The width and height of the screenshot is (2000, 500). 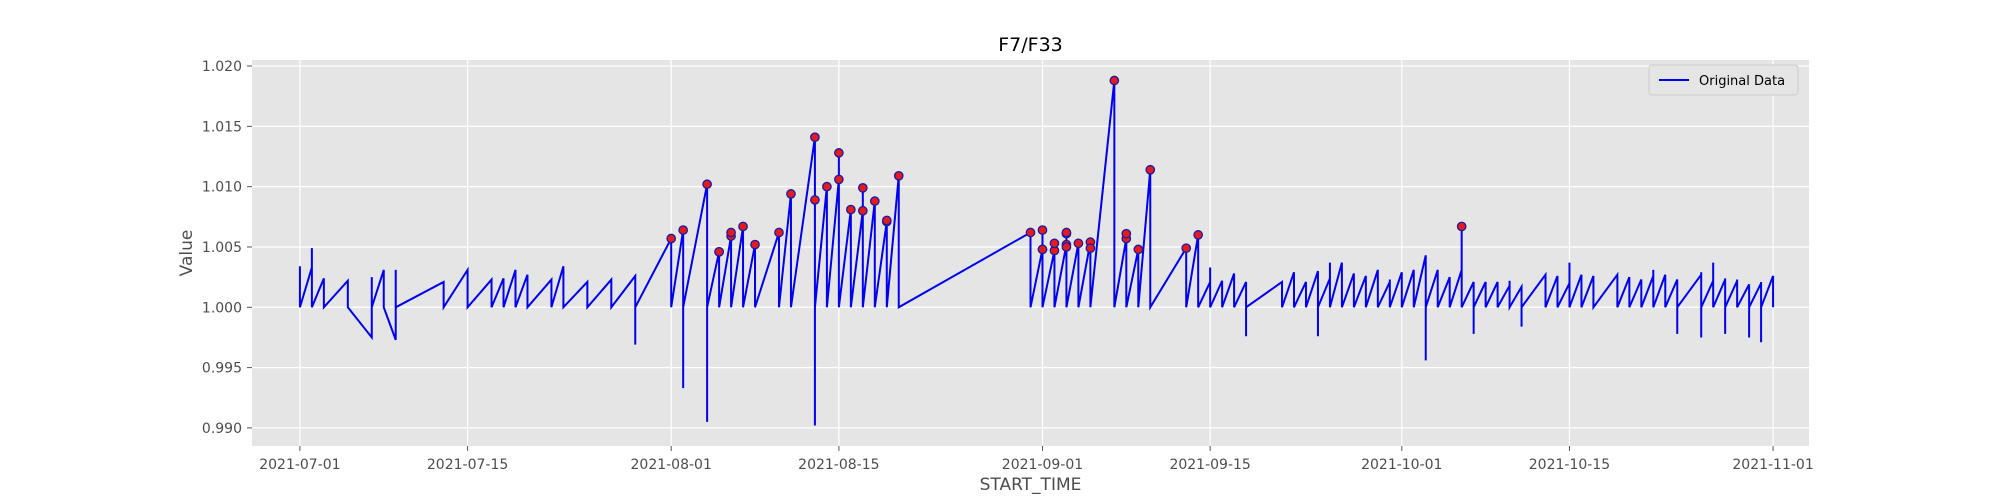 What do you see at coordinates (1401, 465) in the screenshot?
I see `x-tick-label: 2021-10-01` at bounding box center [1401, 465].